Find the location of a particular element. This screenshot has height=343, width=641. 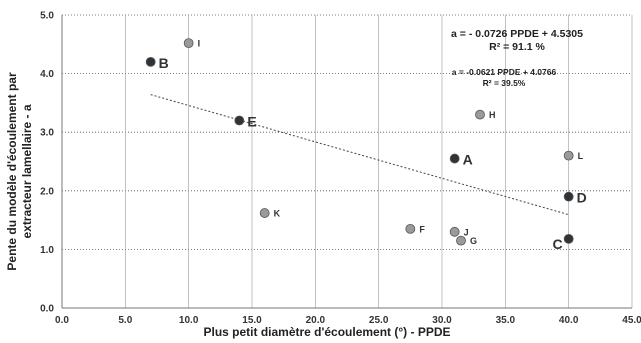

data-point-e is located at coordinates (239, 120).